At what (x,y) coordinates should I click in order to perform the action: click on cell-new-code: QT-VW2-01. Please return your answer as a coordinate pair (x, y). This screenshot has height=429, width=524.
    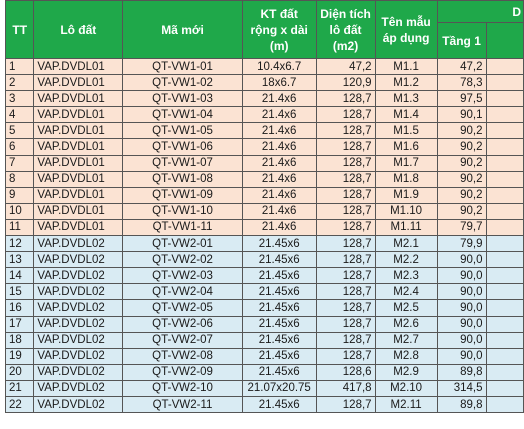
    Looking at the image, I should click on (182, 244).